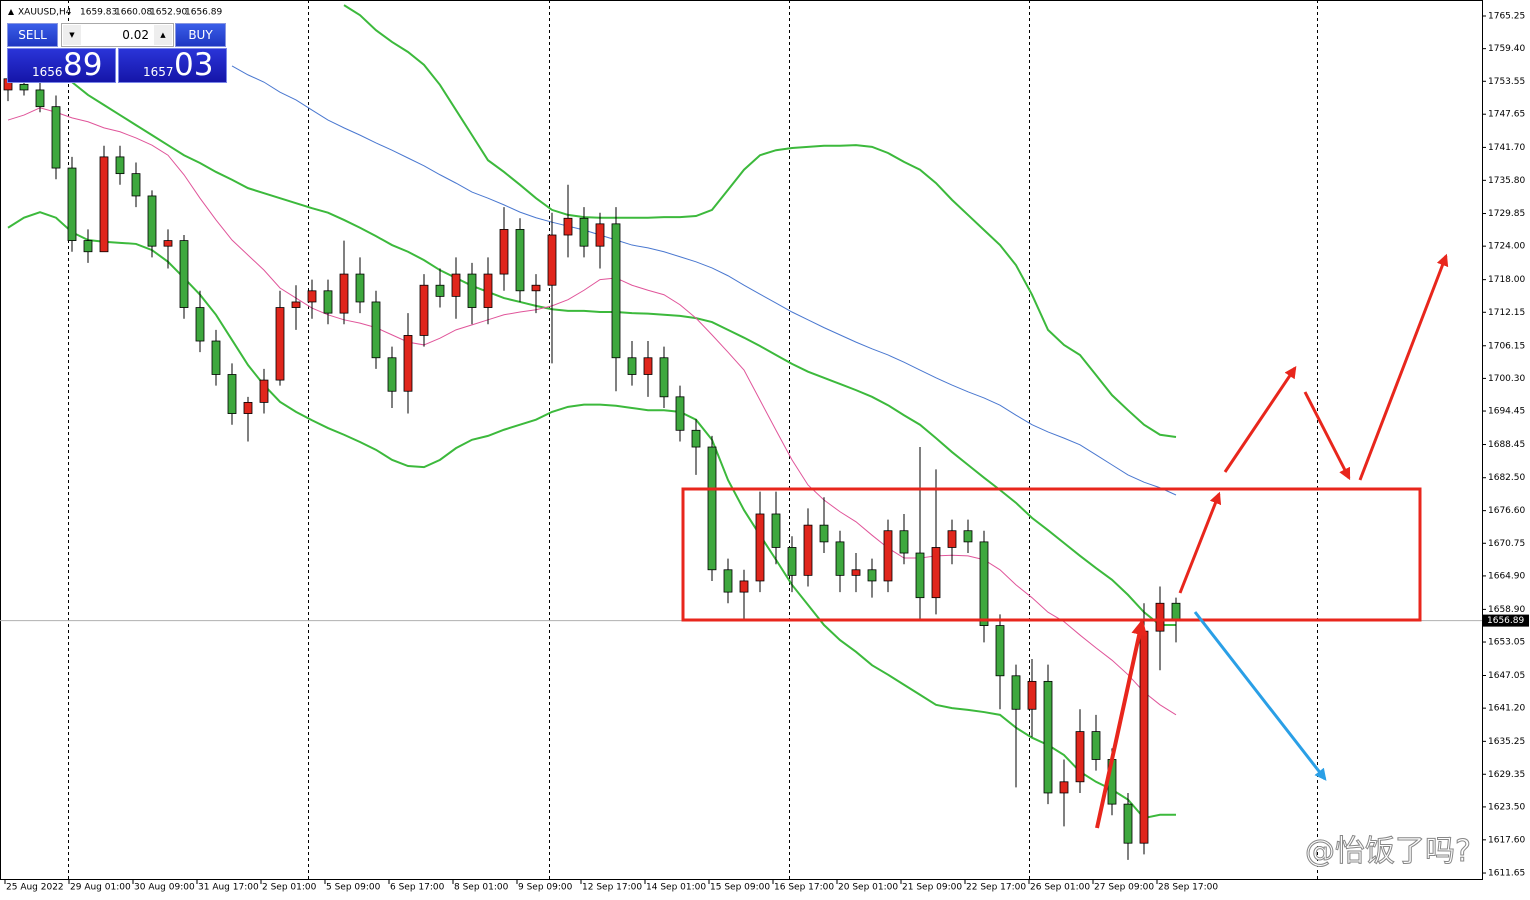 The height and width of the screenshot is (900, 1530). I want to click on sell-button: SELL, so click(32, 35).